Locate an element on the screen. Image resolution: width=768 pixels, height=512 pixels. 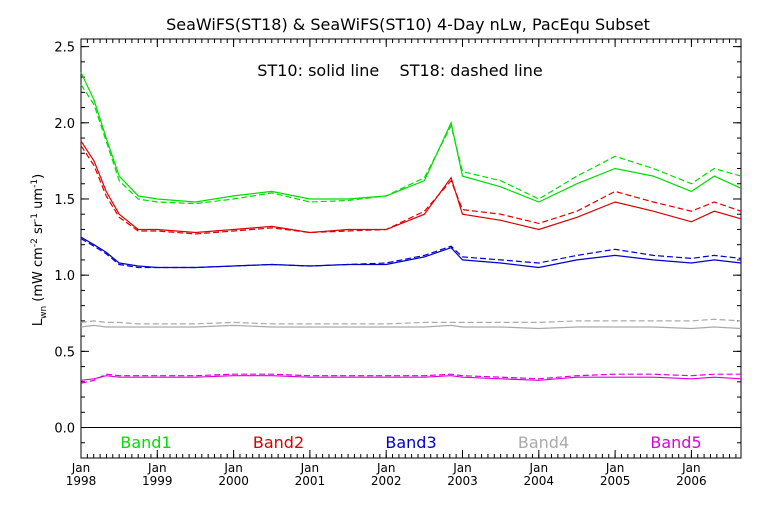
band5-st10-line is located at coordinates (411, 378).